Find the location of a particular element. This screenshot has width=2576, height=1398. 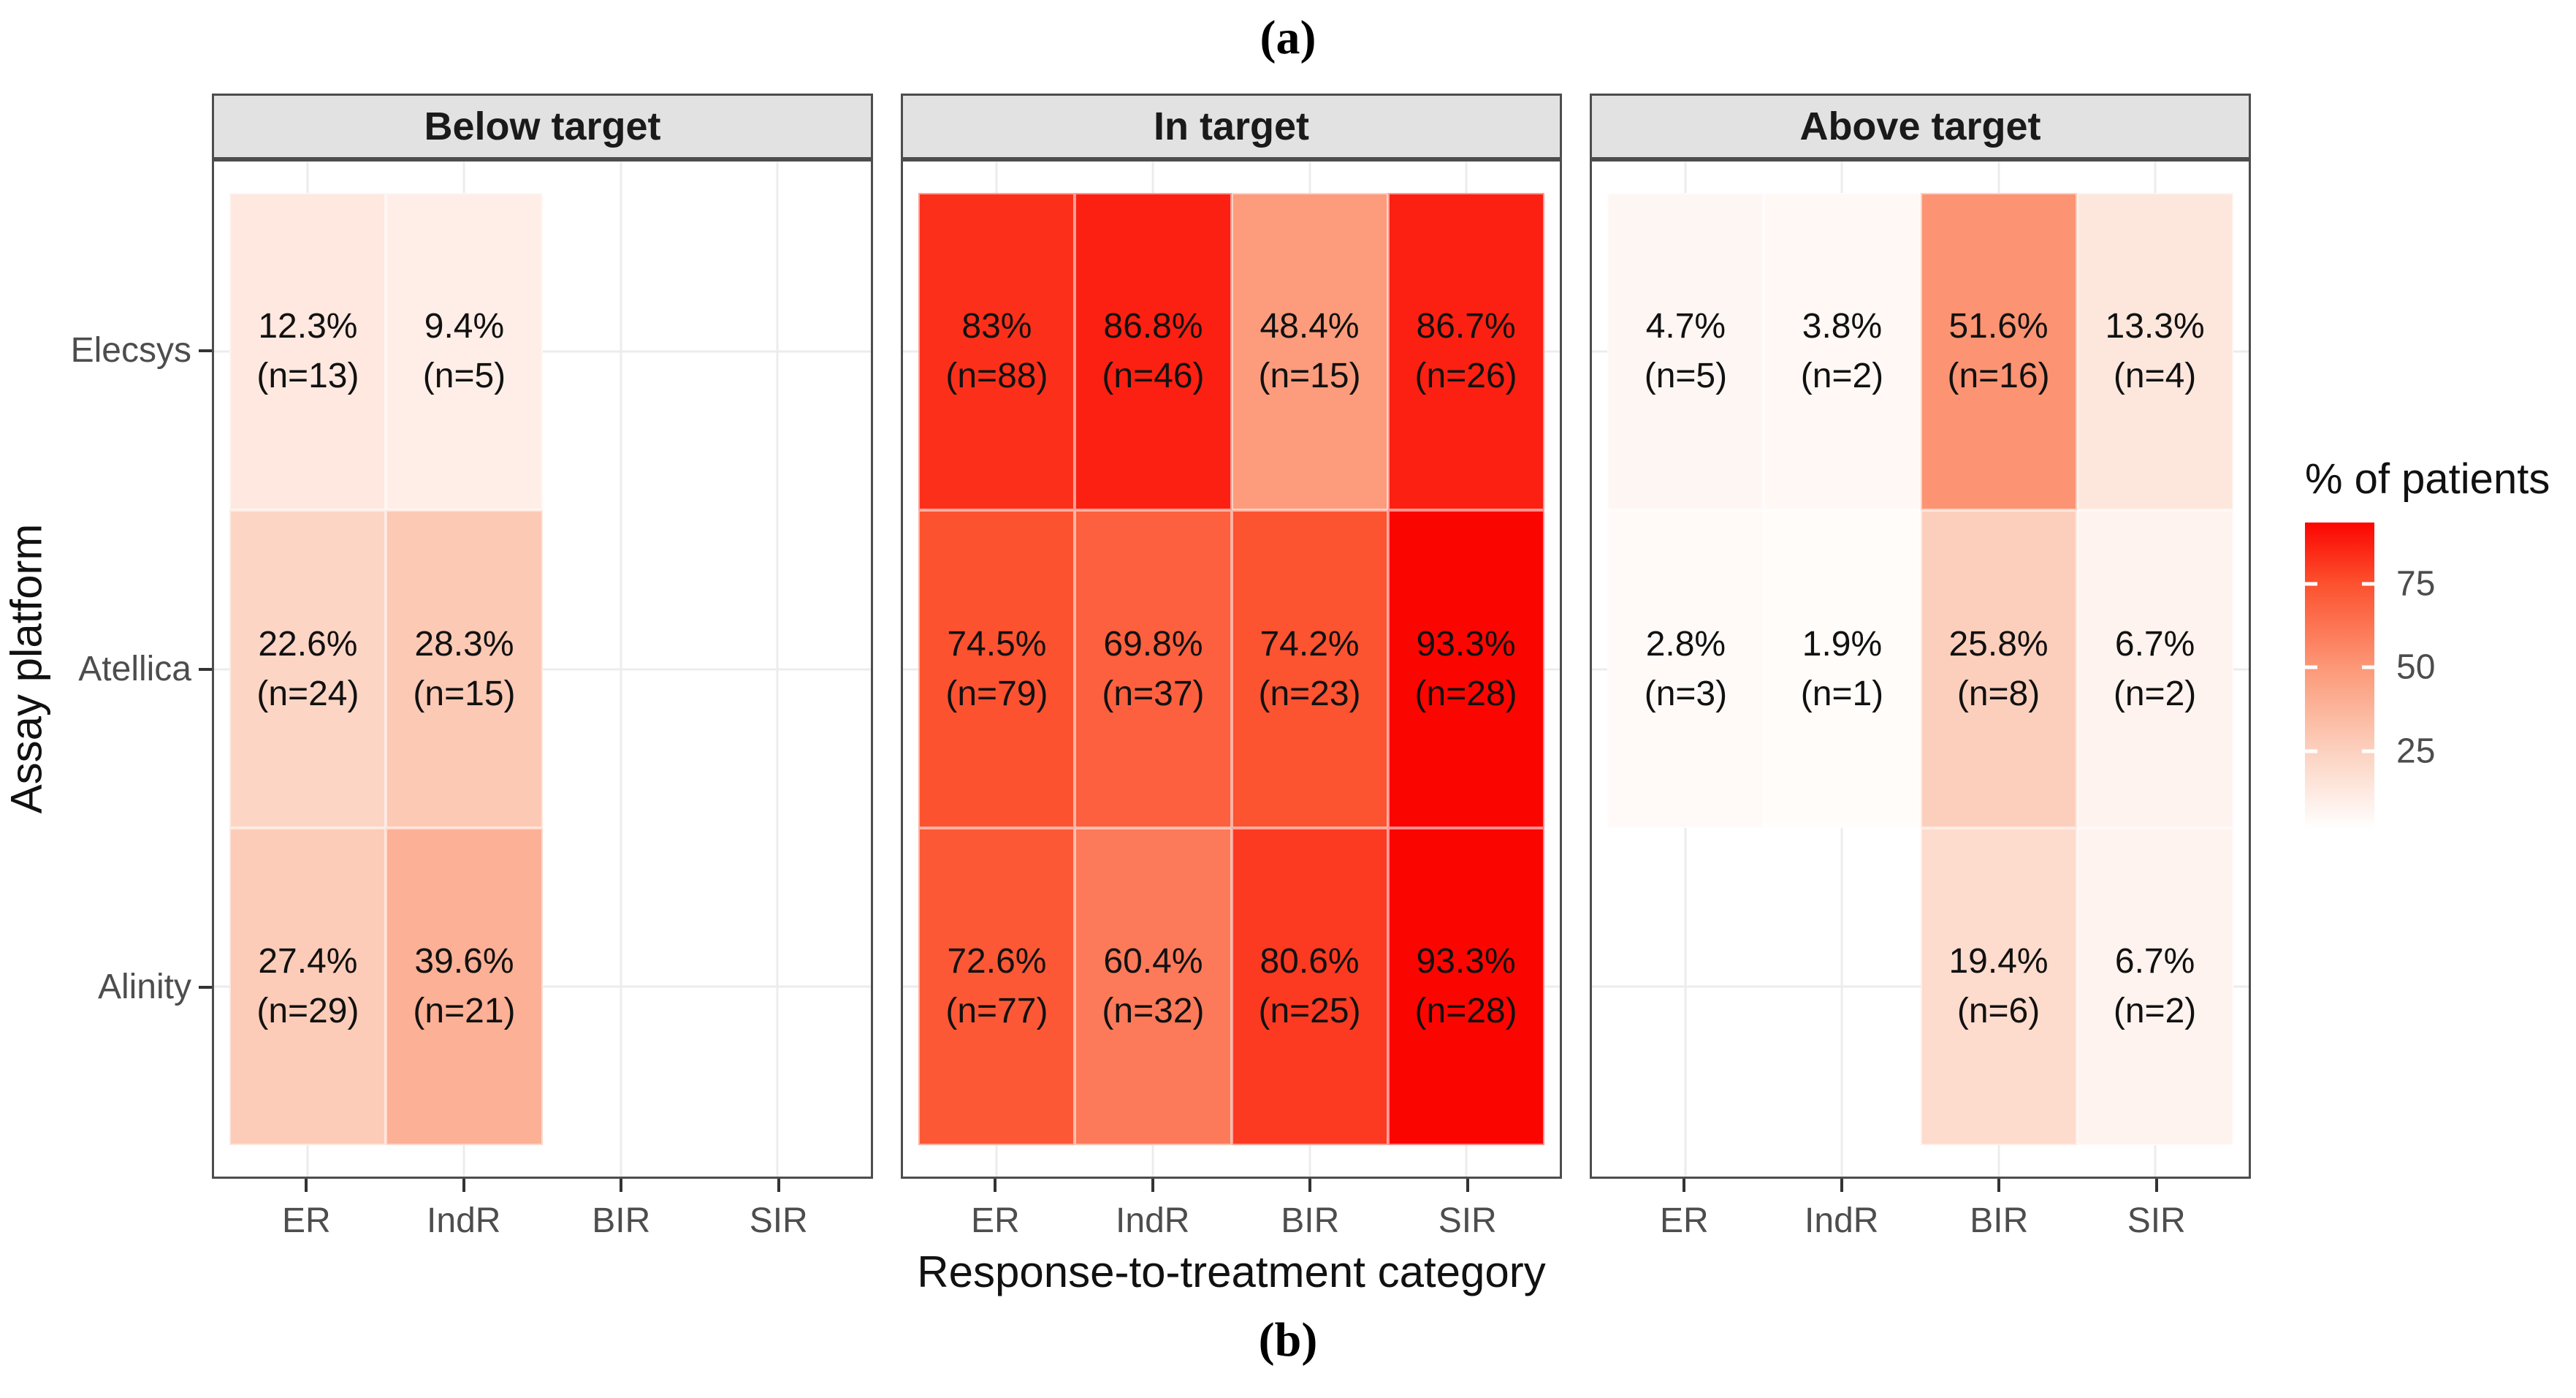

facet-strip: In target is located at coordinates (1231, 126).